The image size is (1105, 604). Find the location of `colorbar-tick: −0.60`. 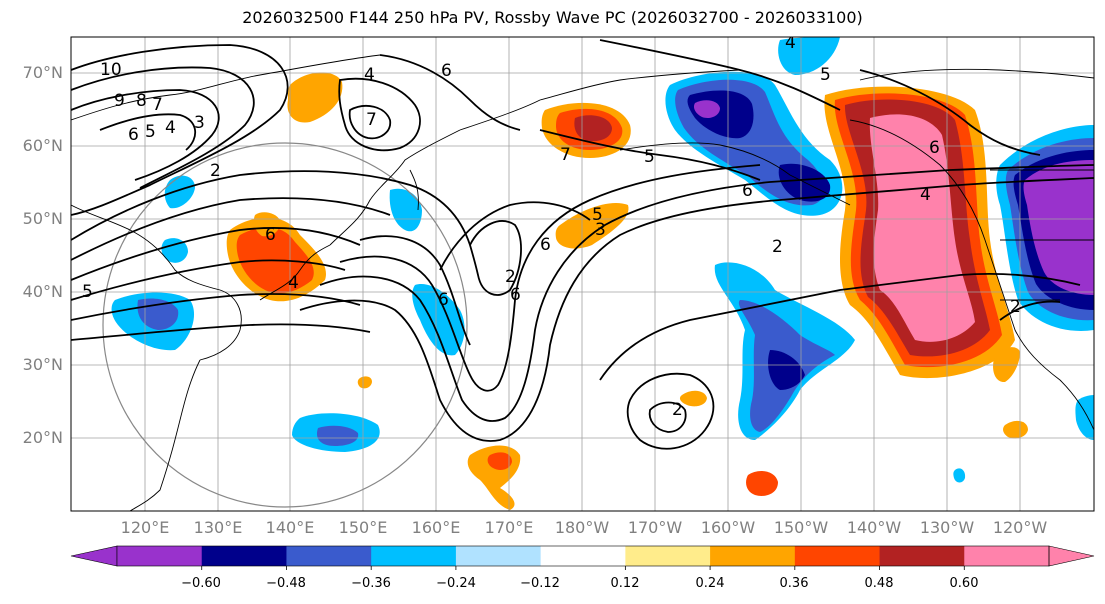

colorbar-tick: −0.60 is located at coordinates (201, 583).